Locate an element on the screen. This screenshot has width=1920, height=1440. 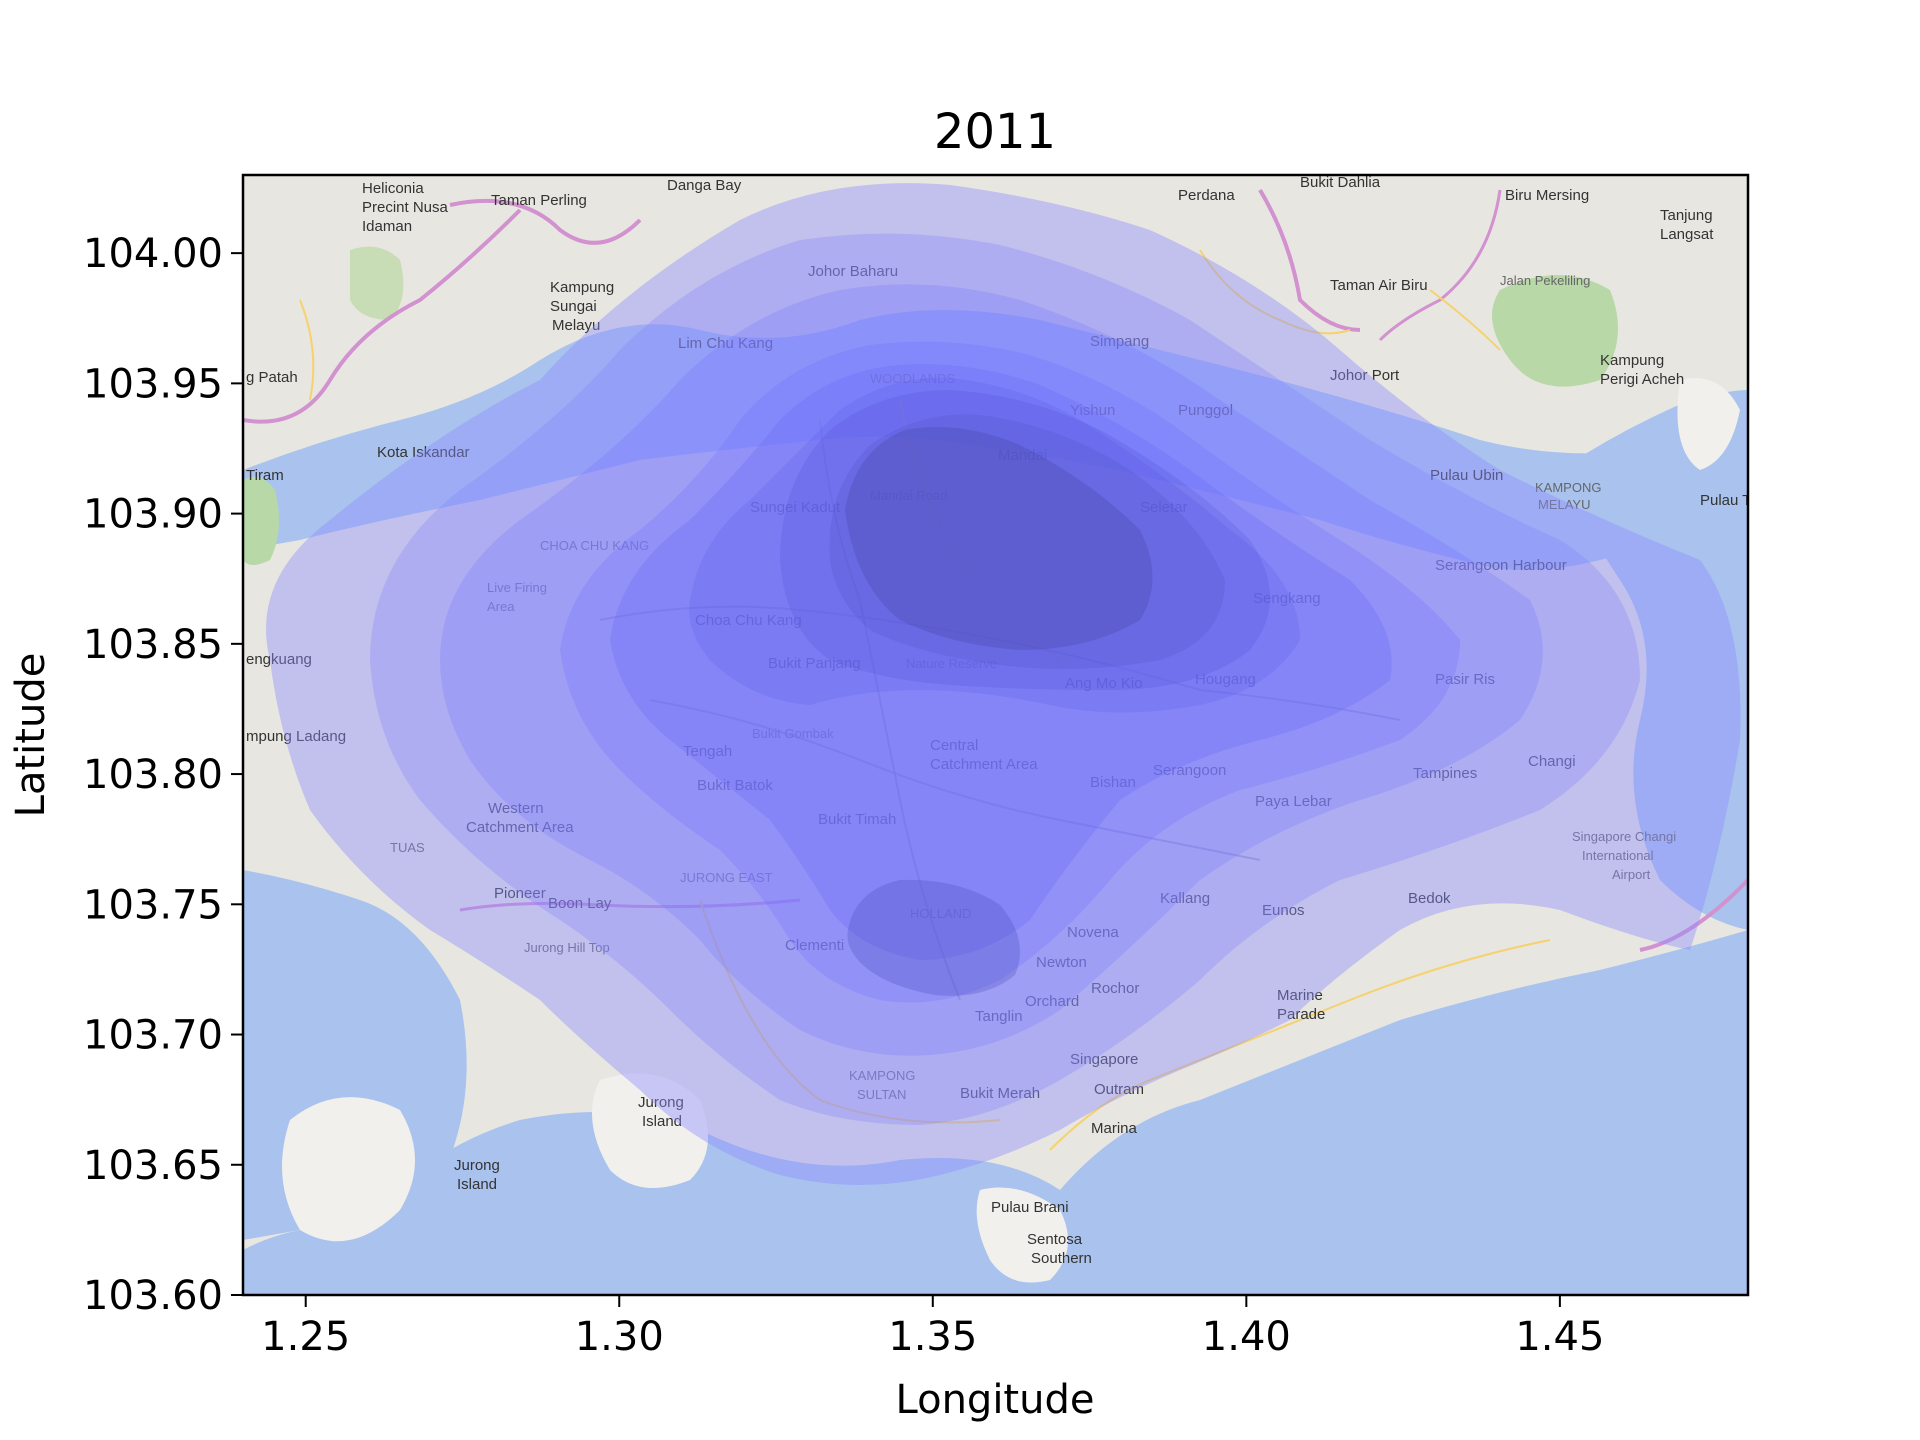
map-label: Melayu is located at coordinates (576, 325).